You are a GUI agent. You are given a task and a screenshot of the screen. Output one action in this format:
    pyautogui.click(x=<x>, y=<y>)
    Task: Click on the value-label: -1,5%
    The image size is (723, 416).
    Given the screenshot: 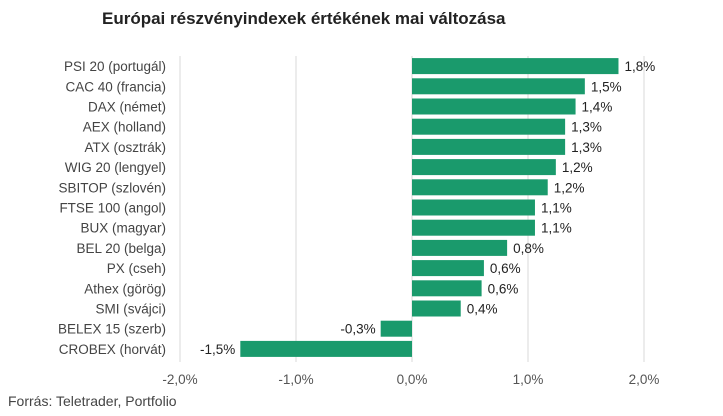 What is the action you would take?
    pyautogui.click(x=217, y=349)
    